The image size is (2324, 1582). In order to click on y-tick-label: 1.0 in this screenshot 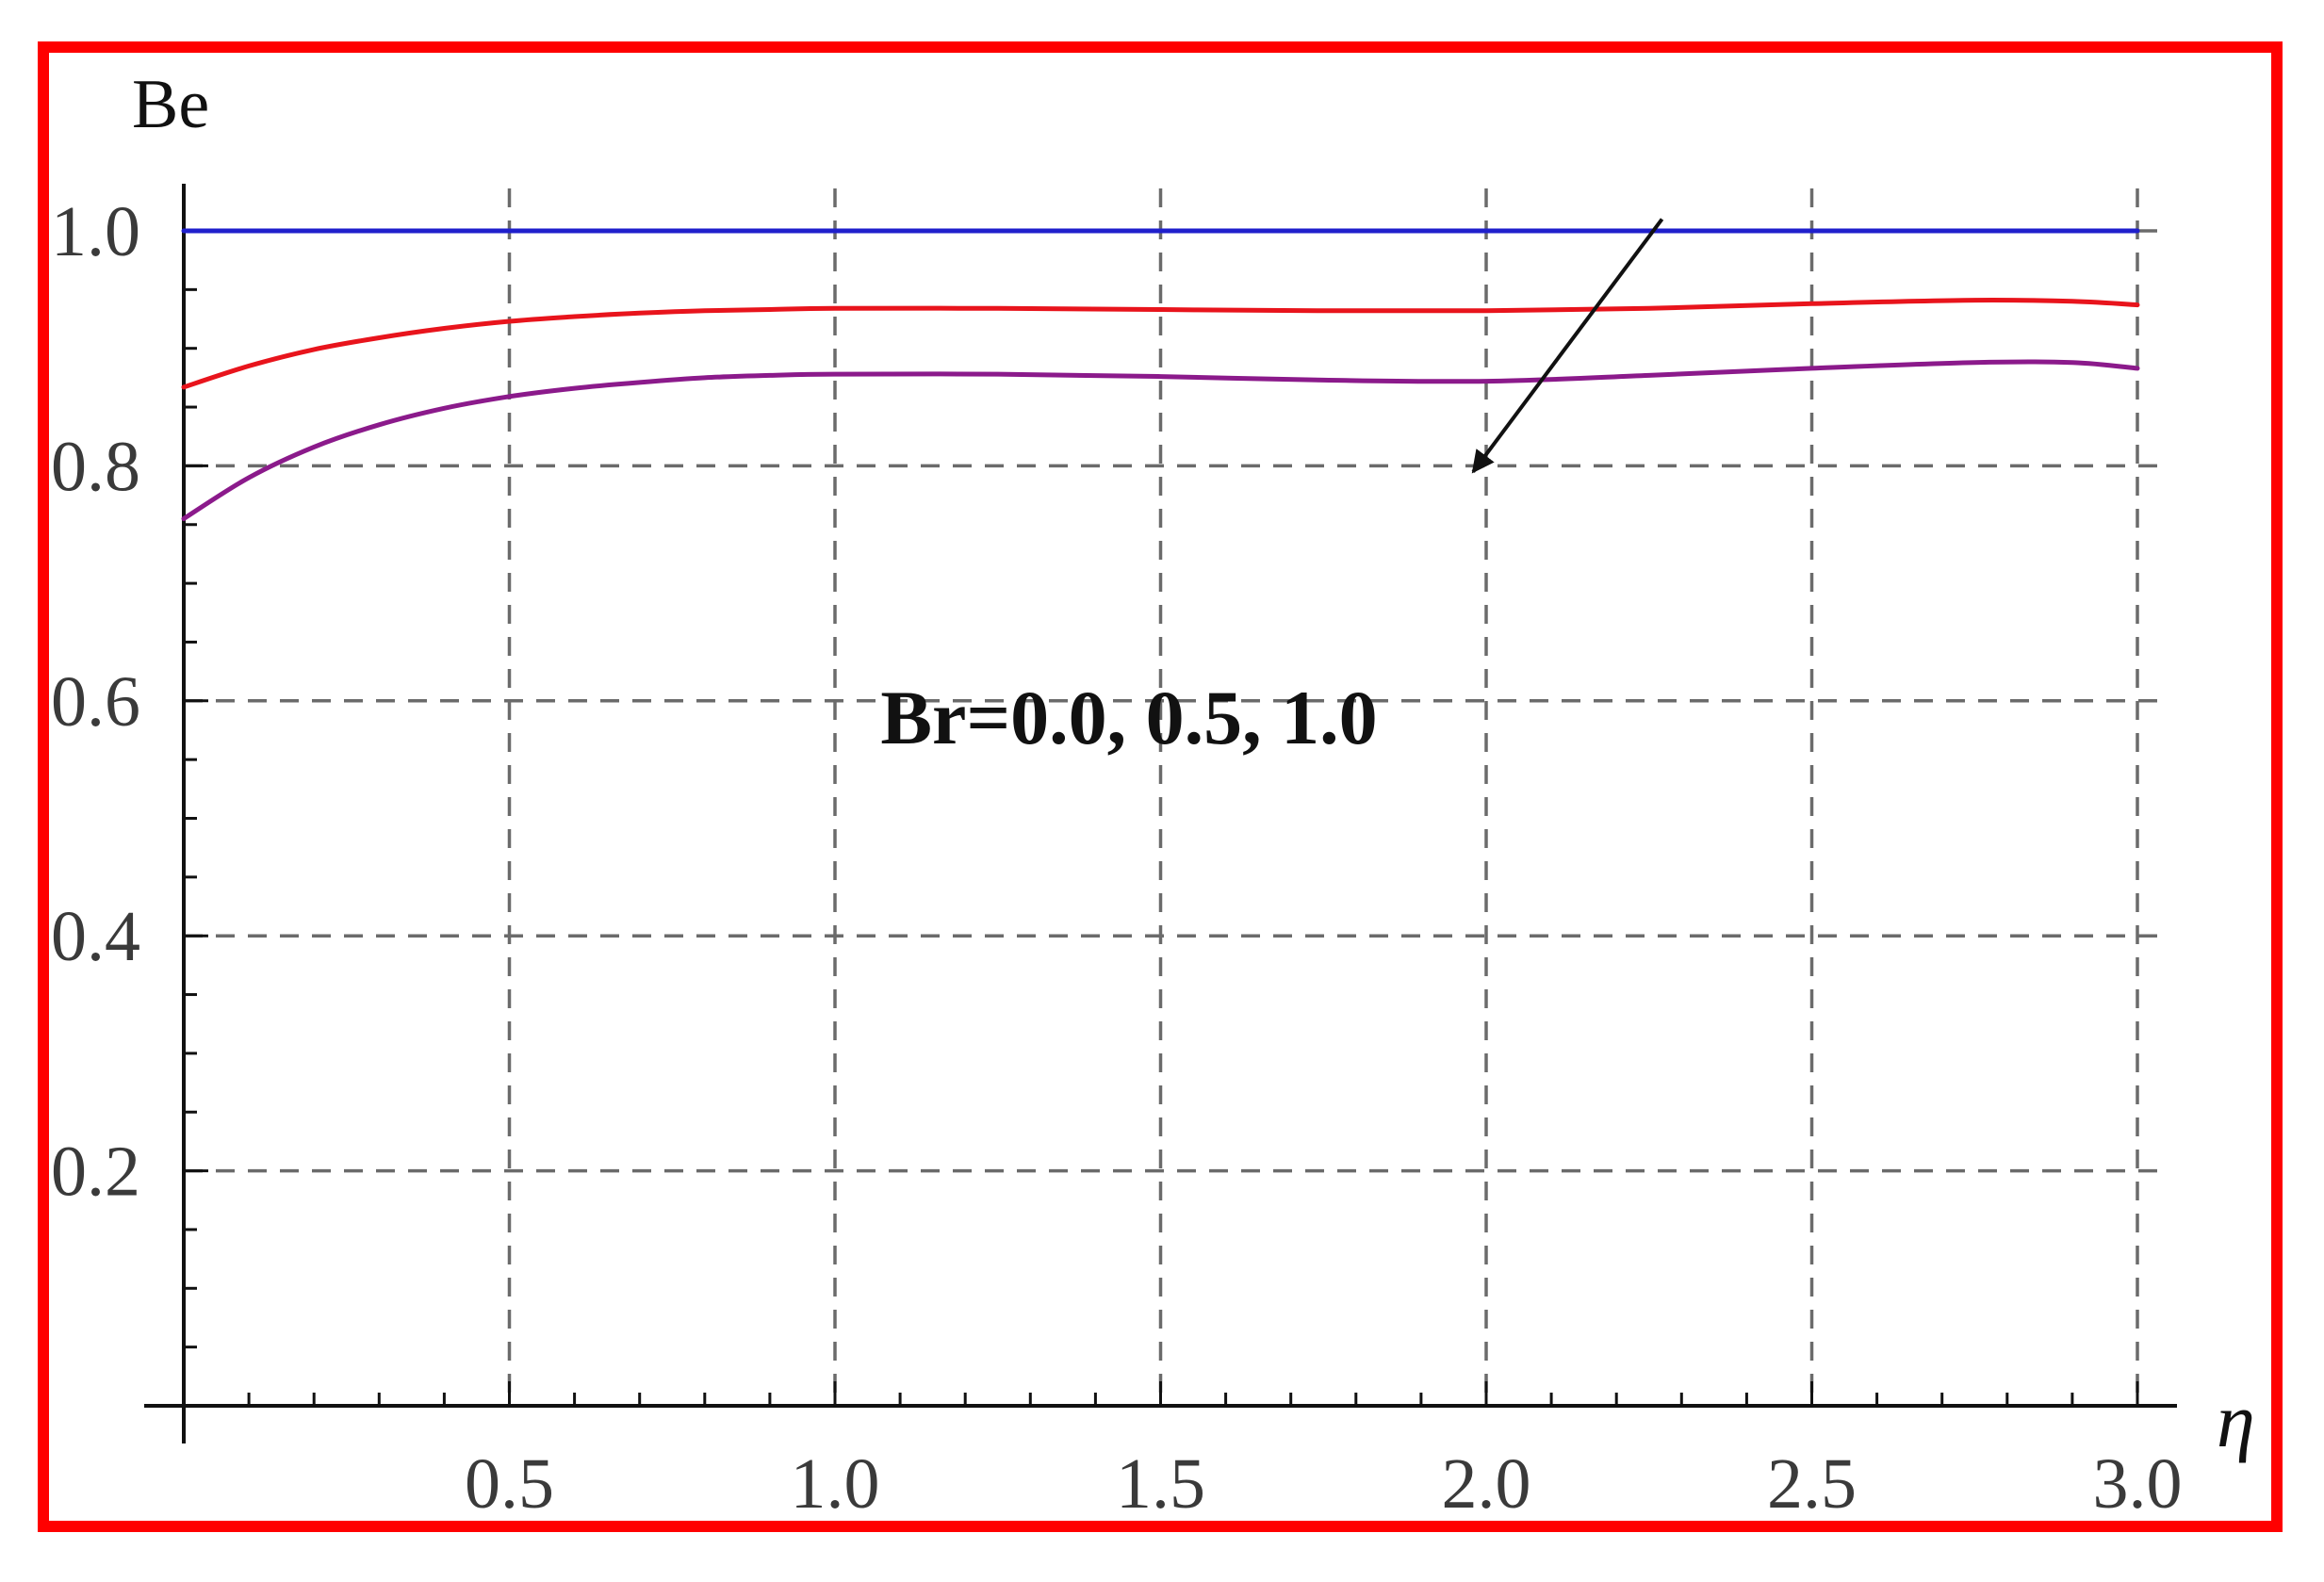, I will do `click(95, 231)`.